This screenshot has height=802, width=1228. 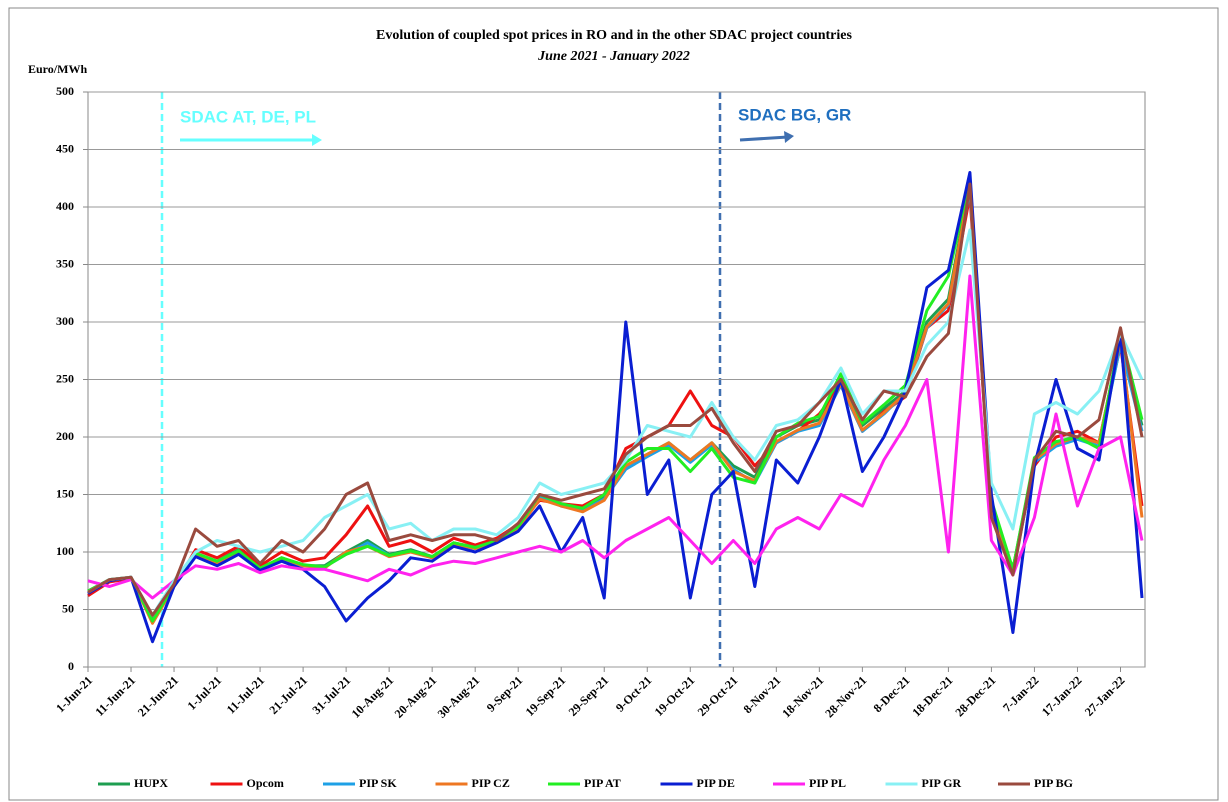 I want to click on legend-label: PIP GR, so click(x=942, y=783).